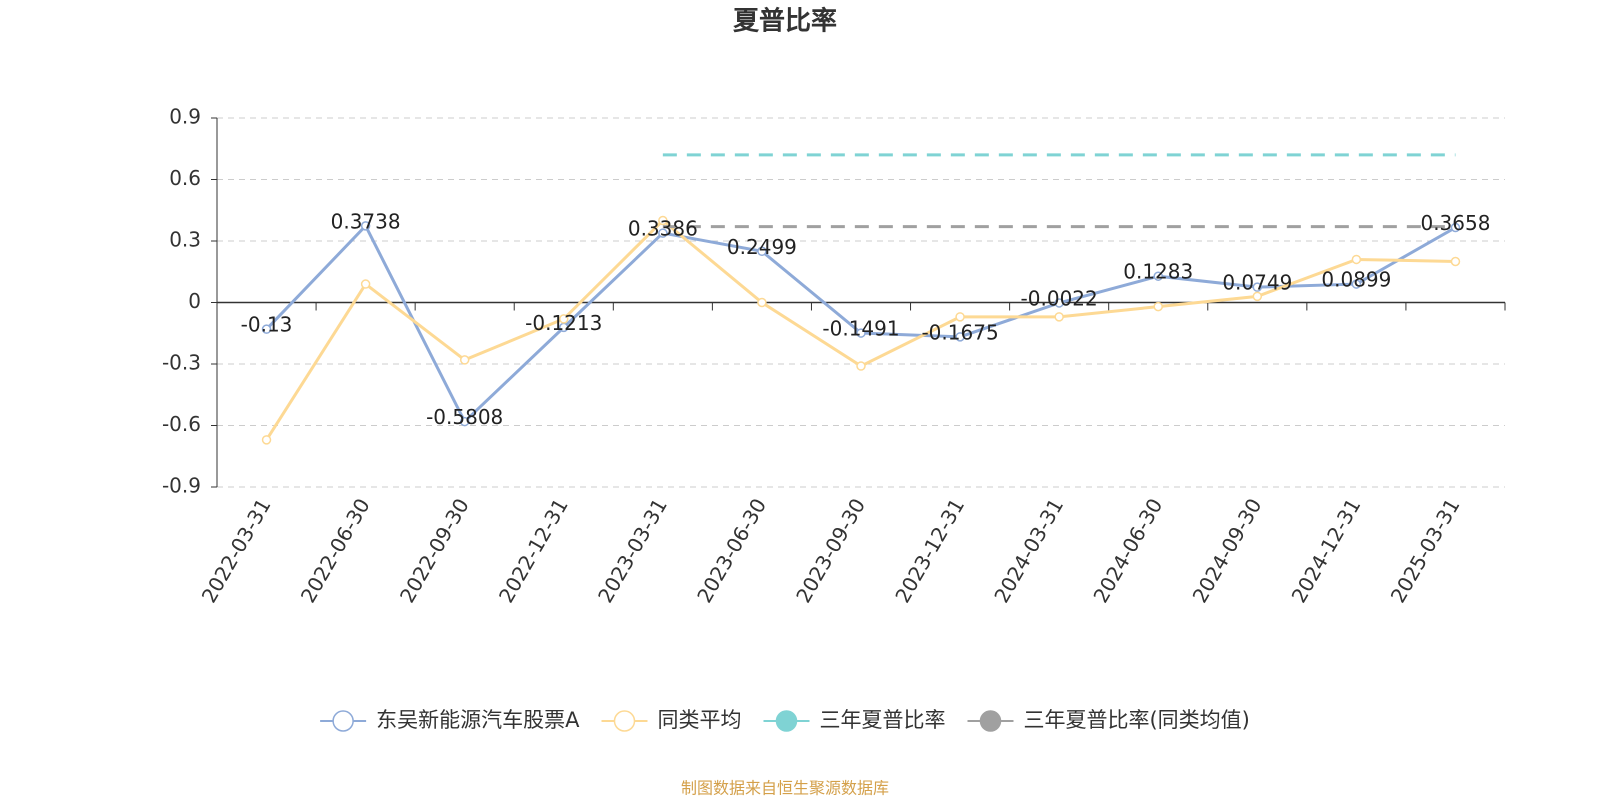  I want to click on y-tick-label: 0.6, so click(185, 178).